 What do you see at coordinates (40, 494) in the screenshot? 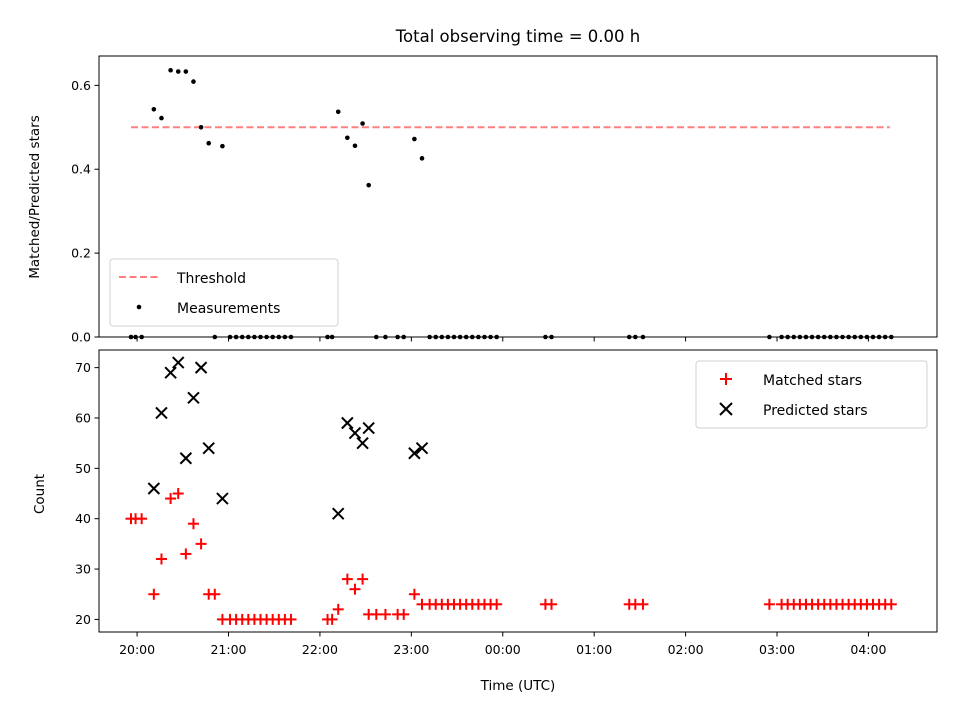
I see `bottom-y-axis-label: Count` at bounding box center [40, 494].